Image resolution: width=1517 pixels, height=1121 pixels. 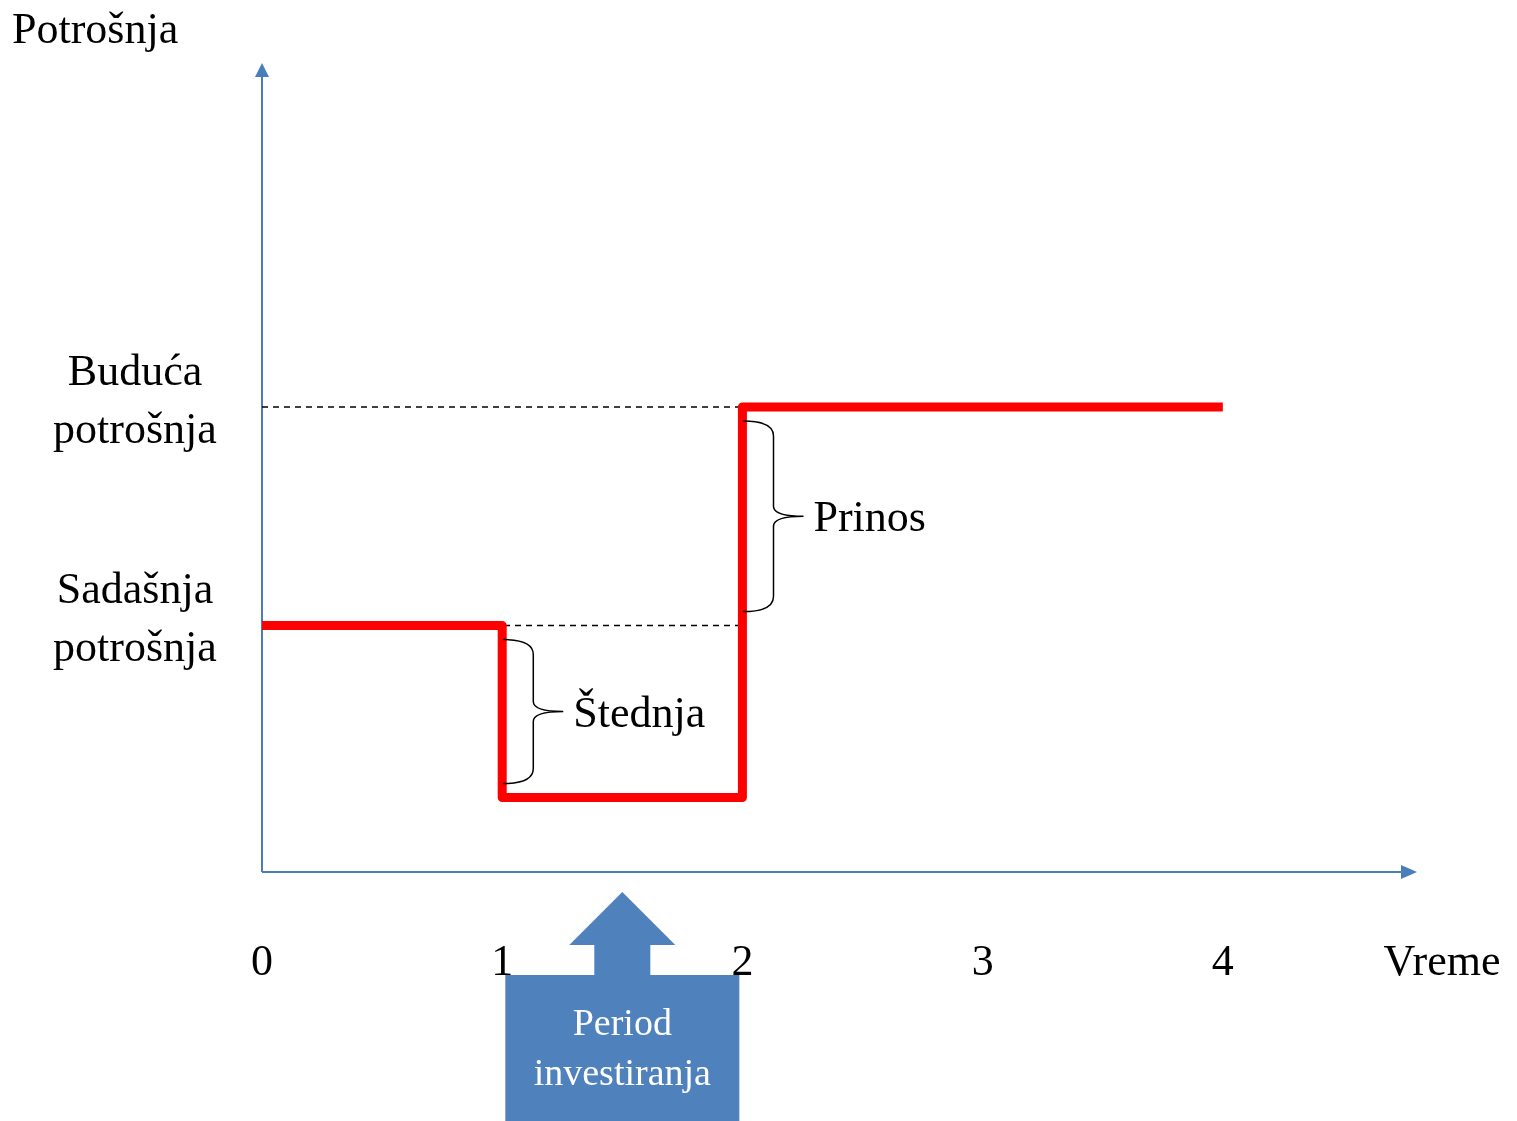 What do you see at coordinates (262, 960) in the screenshot?
I see `x-tick-label: 0` at bounding box center [262, 960].